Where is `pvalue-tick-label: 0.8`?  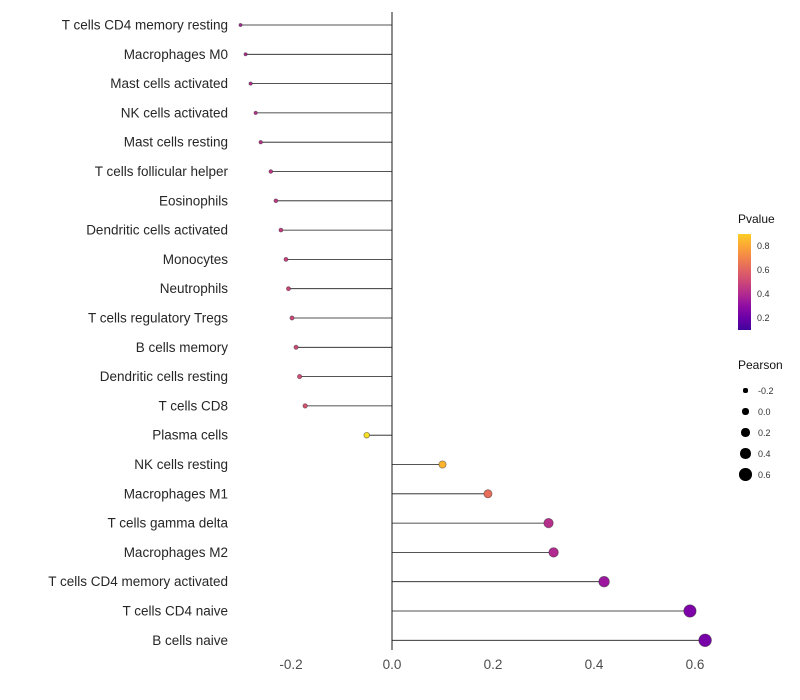 pvalue-tick-label: 0.8 is located at coordinates (763, 246).